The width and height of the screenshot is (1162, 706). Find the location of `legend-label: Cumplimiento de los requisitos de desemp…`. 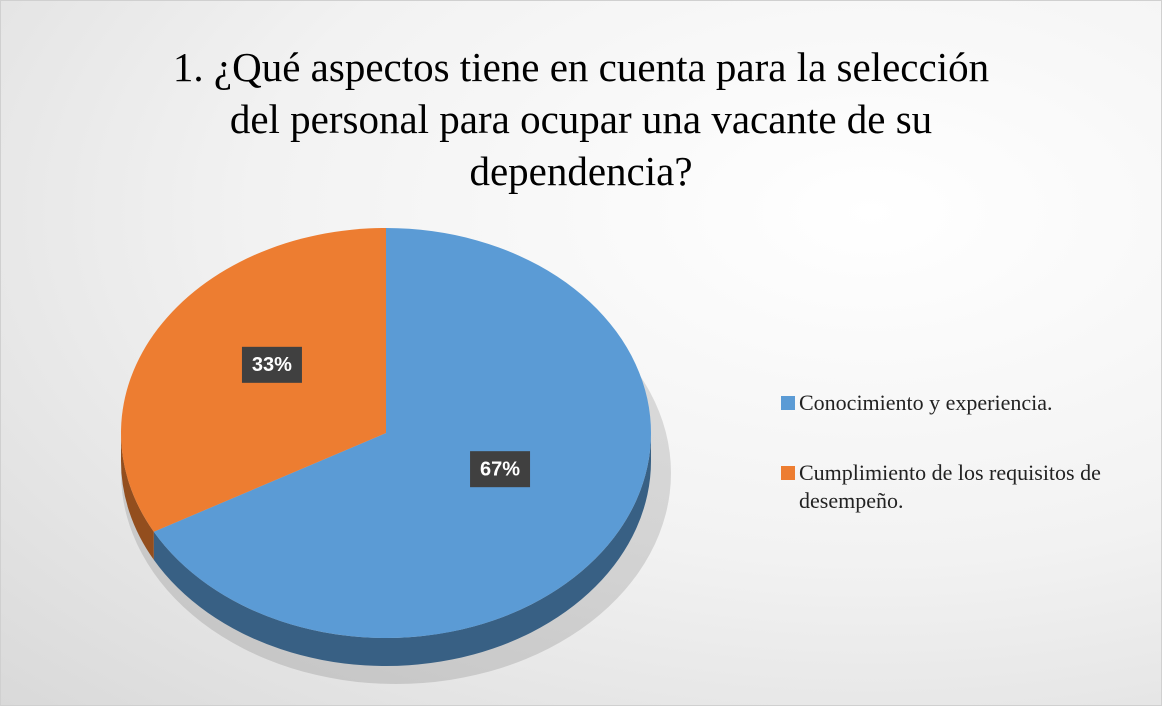

legend-label: Cumplimiento de los requisitos de desemp… is located at coordinates (950, 486).